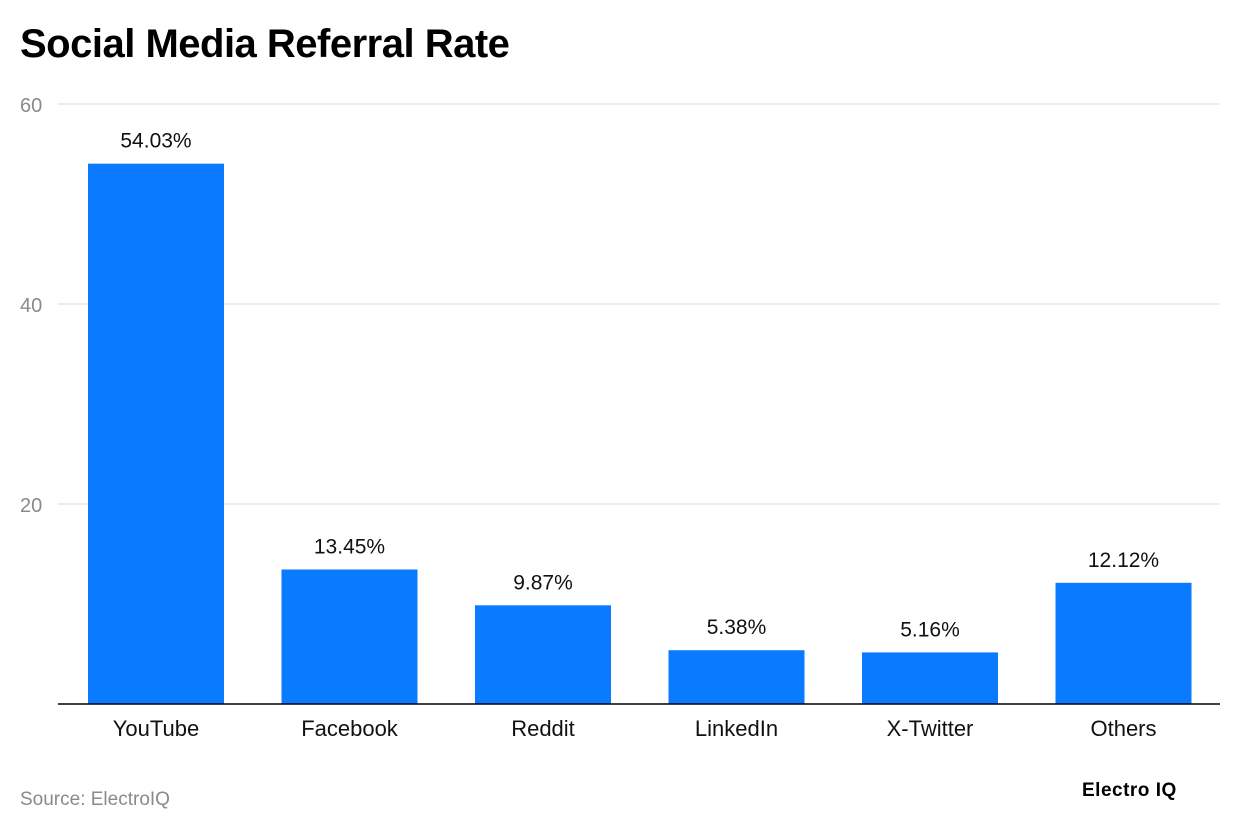 The image size is (1240, 834). I want to click on value-label: 12.12%, so click(1123, 560).